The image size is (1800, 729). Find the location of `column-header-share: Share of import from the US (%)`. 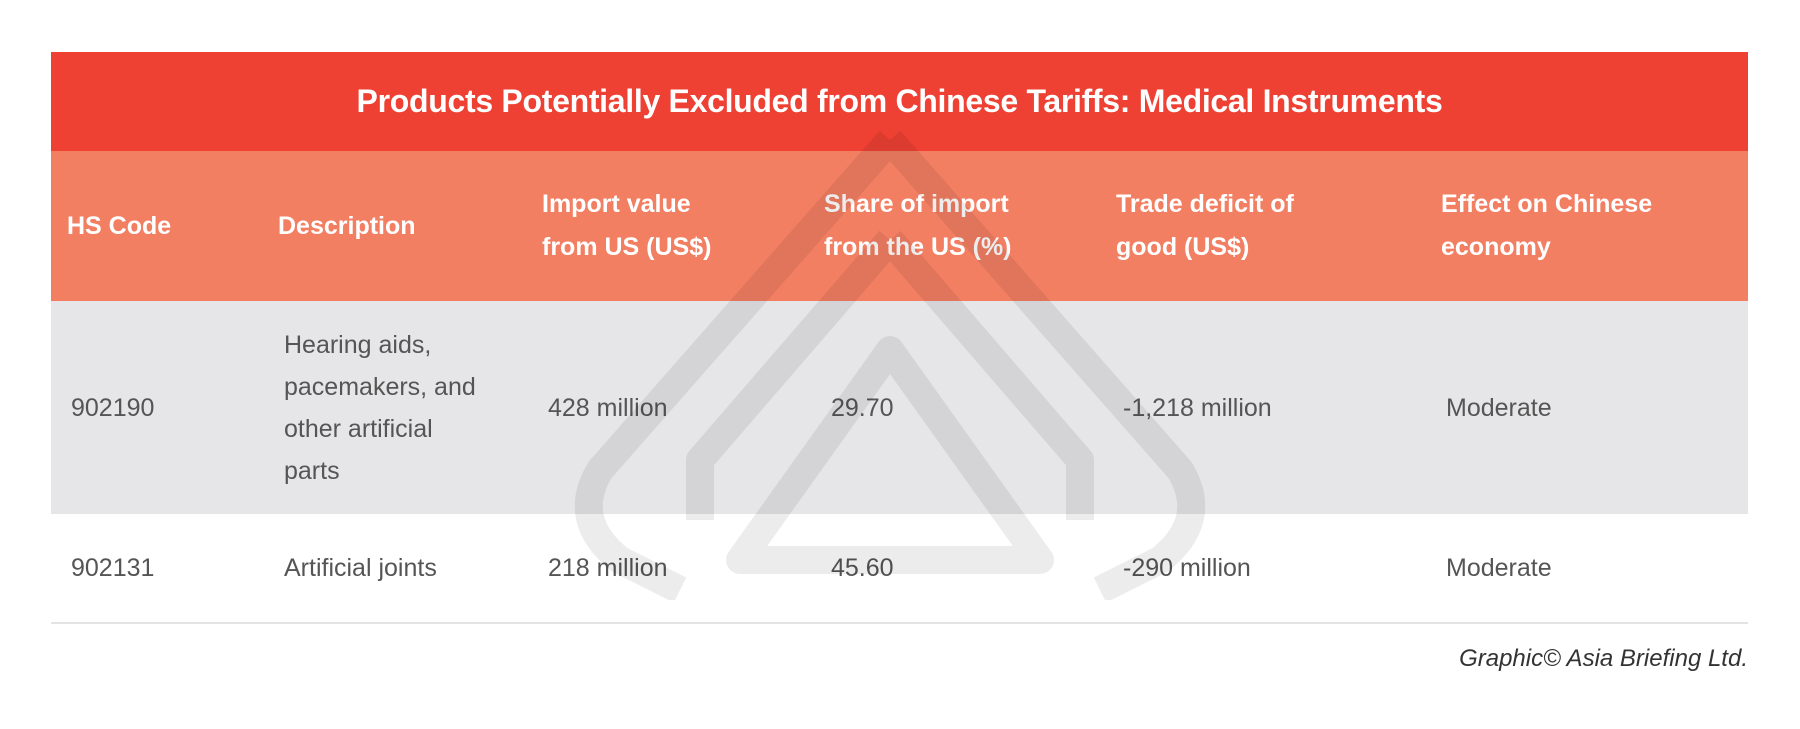

column-header-share: Share of import from the US (%) is located at coordinates (918, 225).